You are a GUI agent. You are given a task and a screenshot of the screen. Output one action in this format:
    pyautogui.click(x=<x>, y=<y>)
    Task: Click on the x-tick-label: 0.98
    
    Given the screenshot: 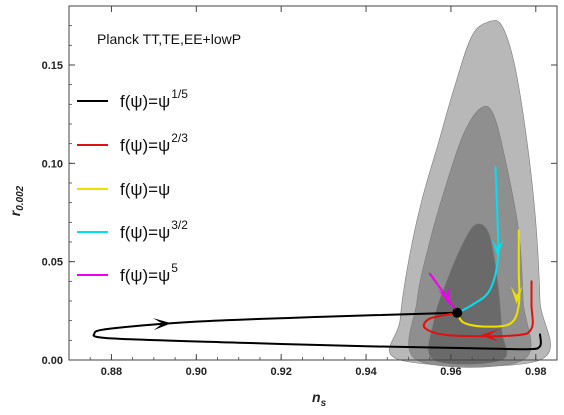 What is the action you would take?
    pyautogui.click(x=535, y=372)
    